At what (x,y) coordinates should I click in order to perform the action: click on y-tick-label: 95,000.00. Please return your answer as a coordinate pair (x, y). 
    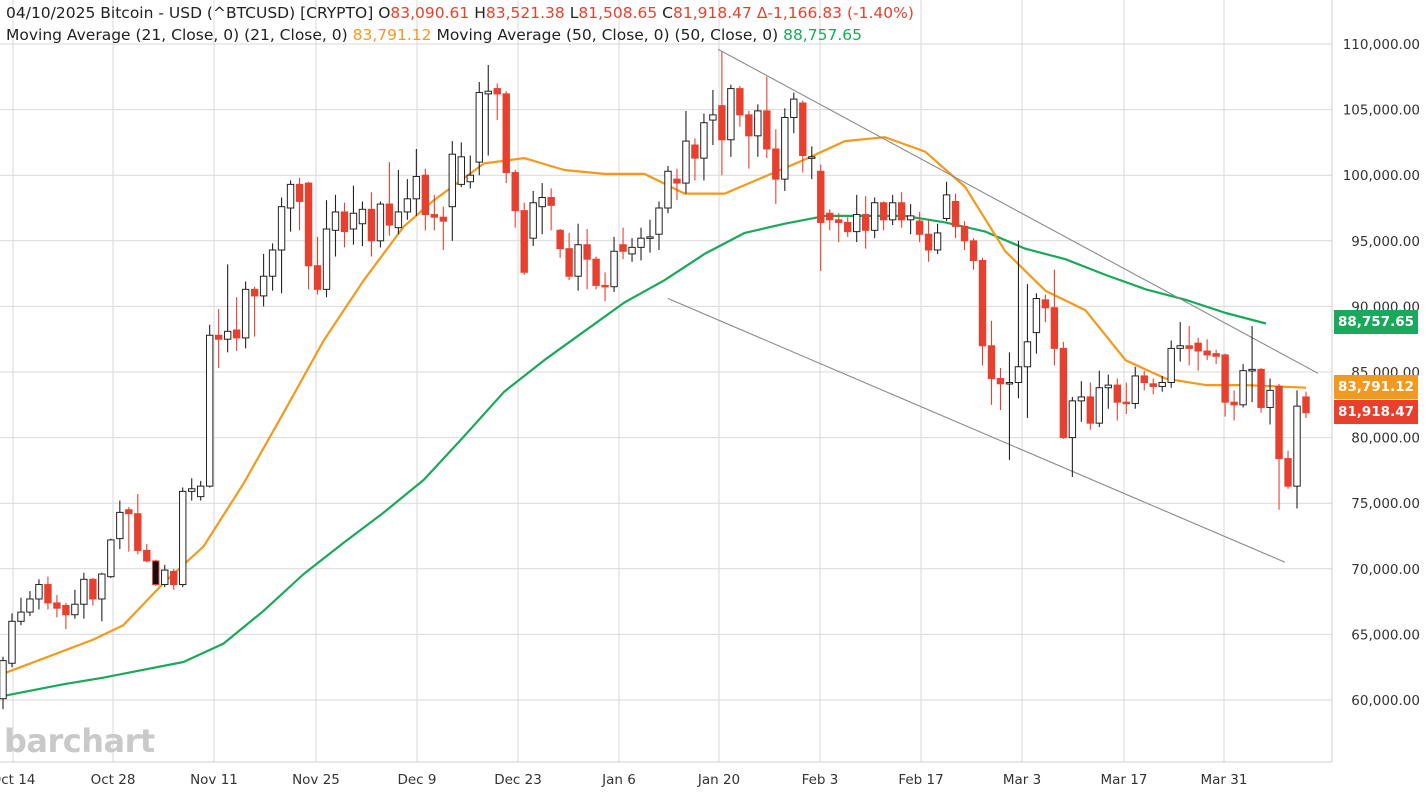
    Looking at the image, I should click on (1385, 242).